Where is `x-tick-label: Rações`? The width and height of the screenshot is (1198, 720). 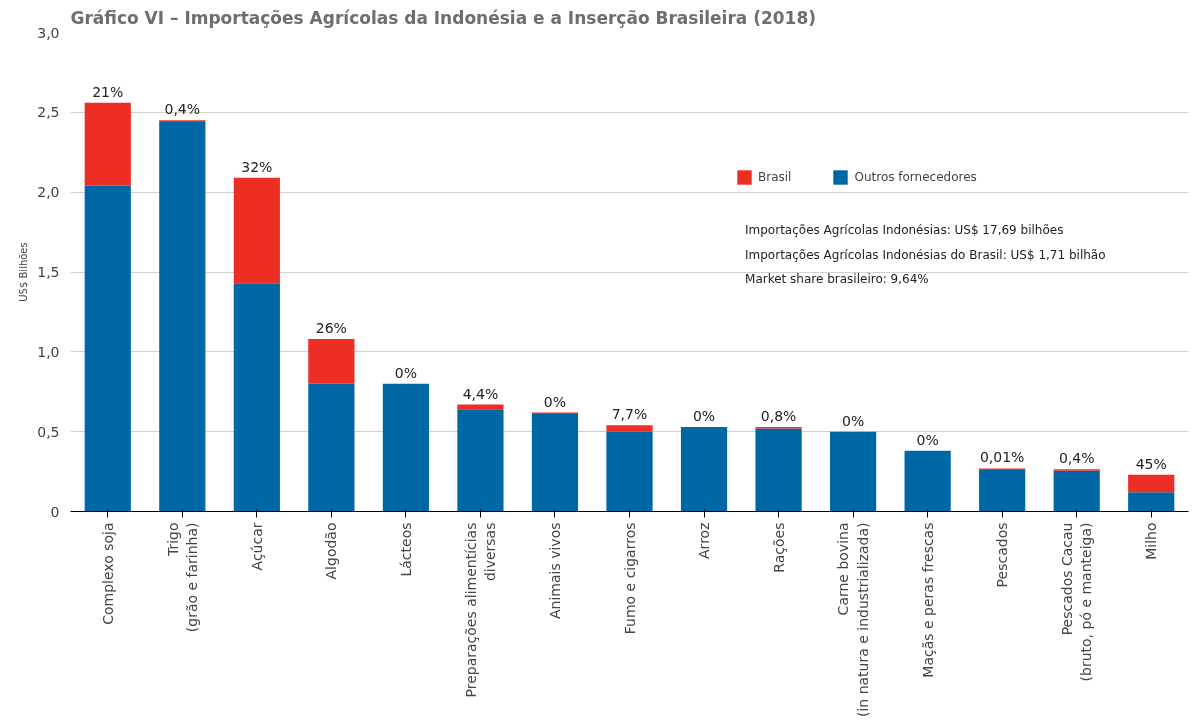
x-tick-label: Rações is located at coordinates (778, 547).